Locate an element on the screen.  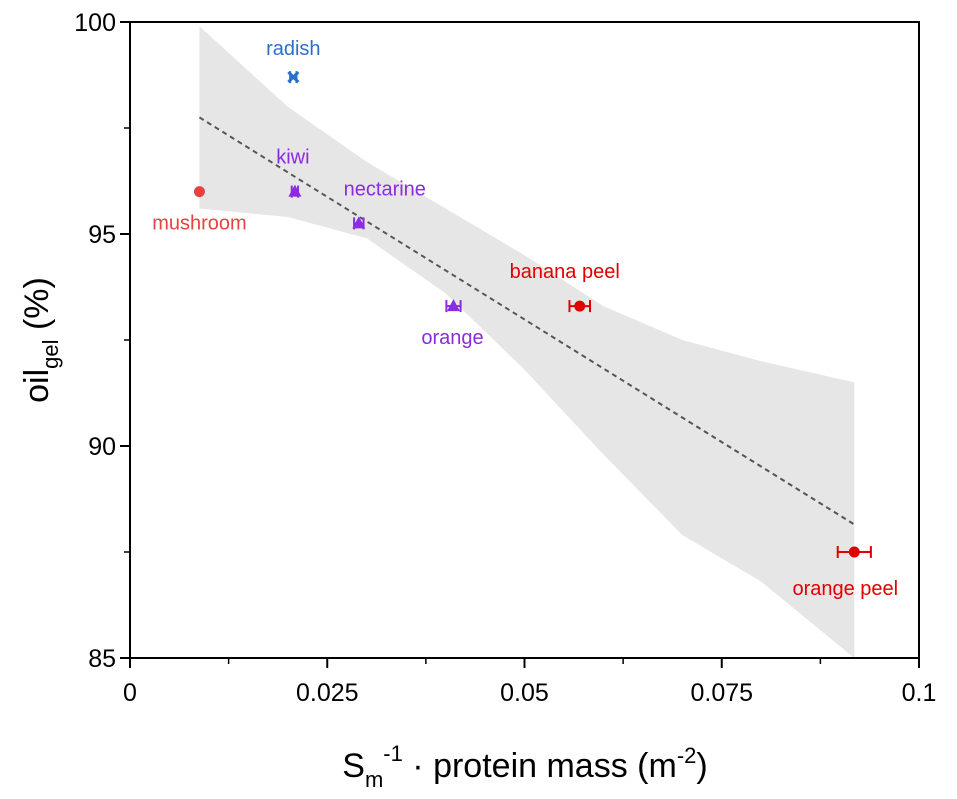
point-label-mushroom: mushroom is located at coordinates (199, 224).